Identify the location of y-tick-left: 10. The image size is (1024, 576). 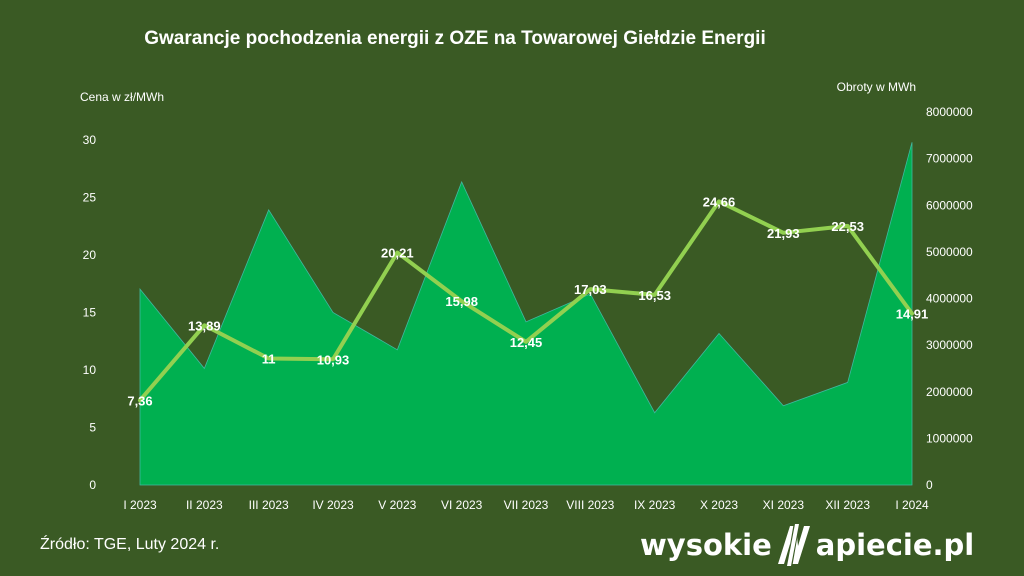
(90, 370).